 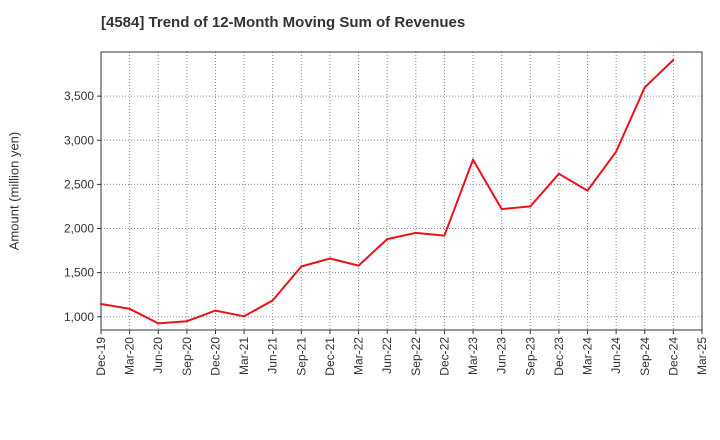 I want to click on x-tick-label: Jun-23, so click(x=502, y=355).